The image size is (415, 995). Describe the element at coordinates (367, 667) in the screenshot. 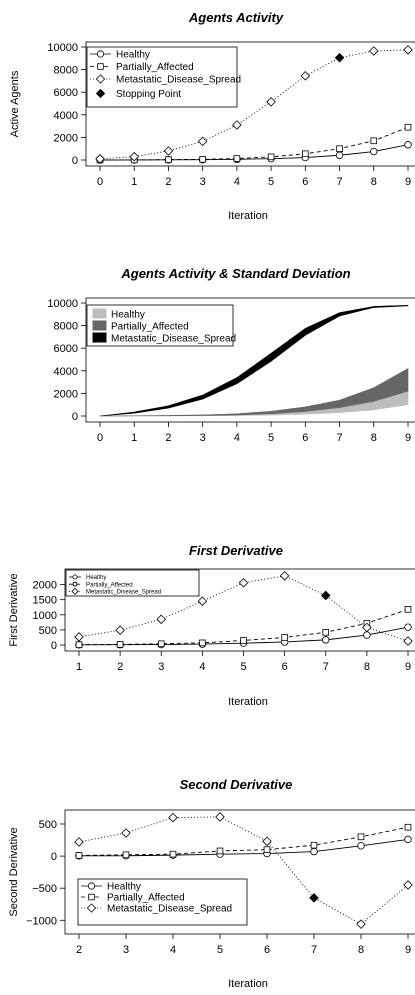

I see `x-tick-label: 8` at that location.